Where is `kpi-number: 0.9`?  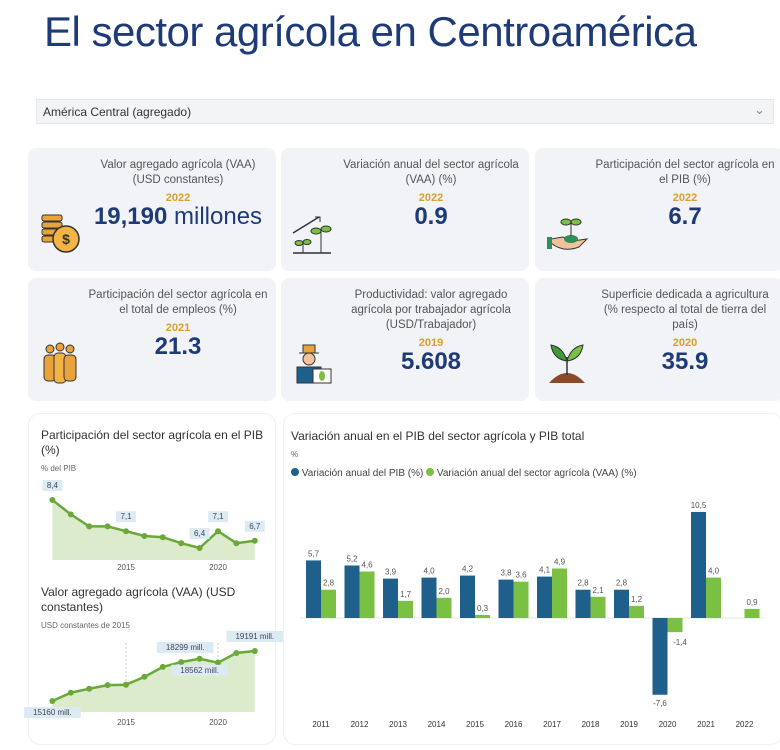 kpi-number: 0.9 is located at coordinates (431, 216).